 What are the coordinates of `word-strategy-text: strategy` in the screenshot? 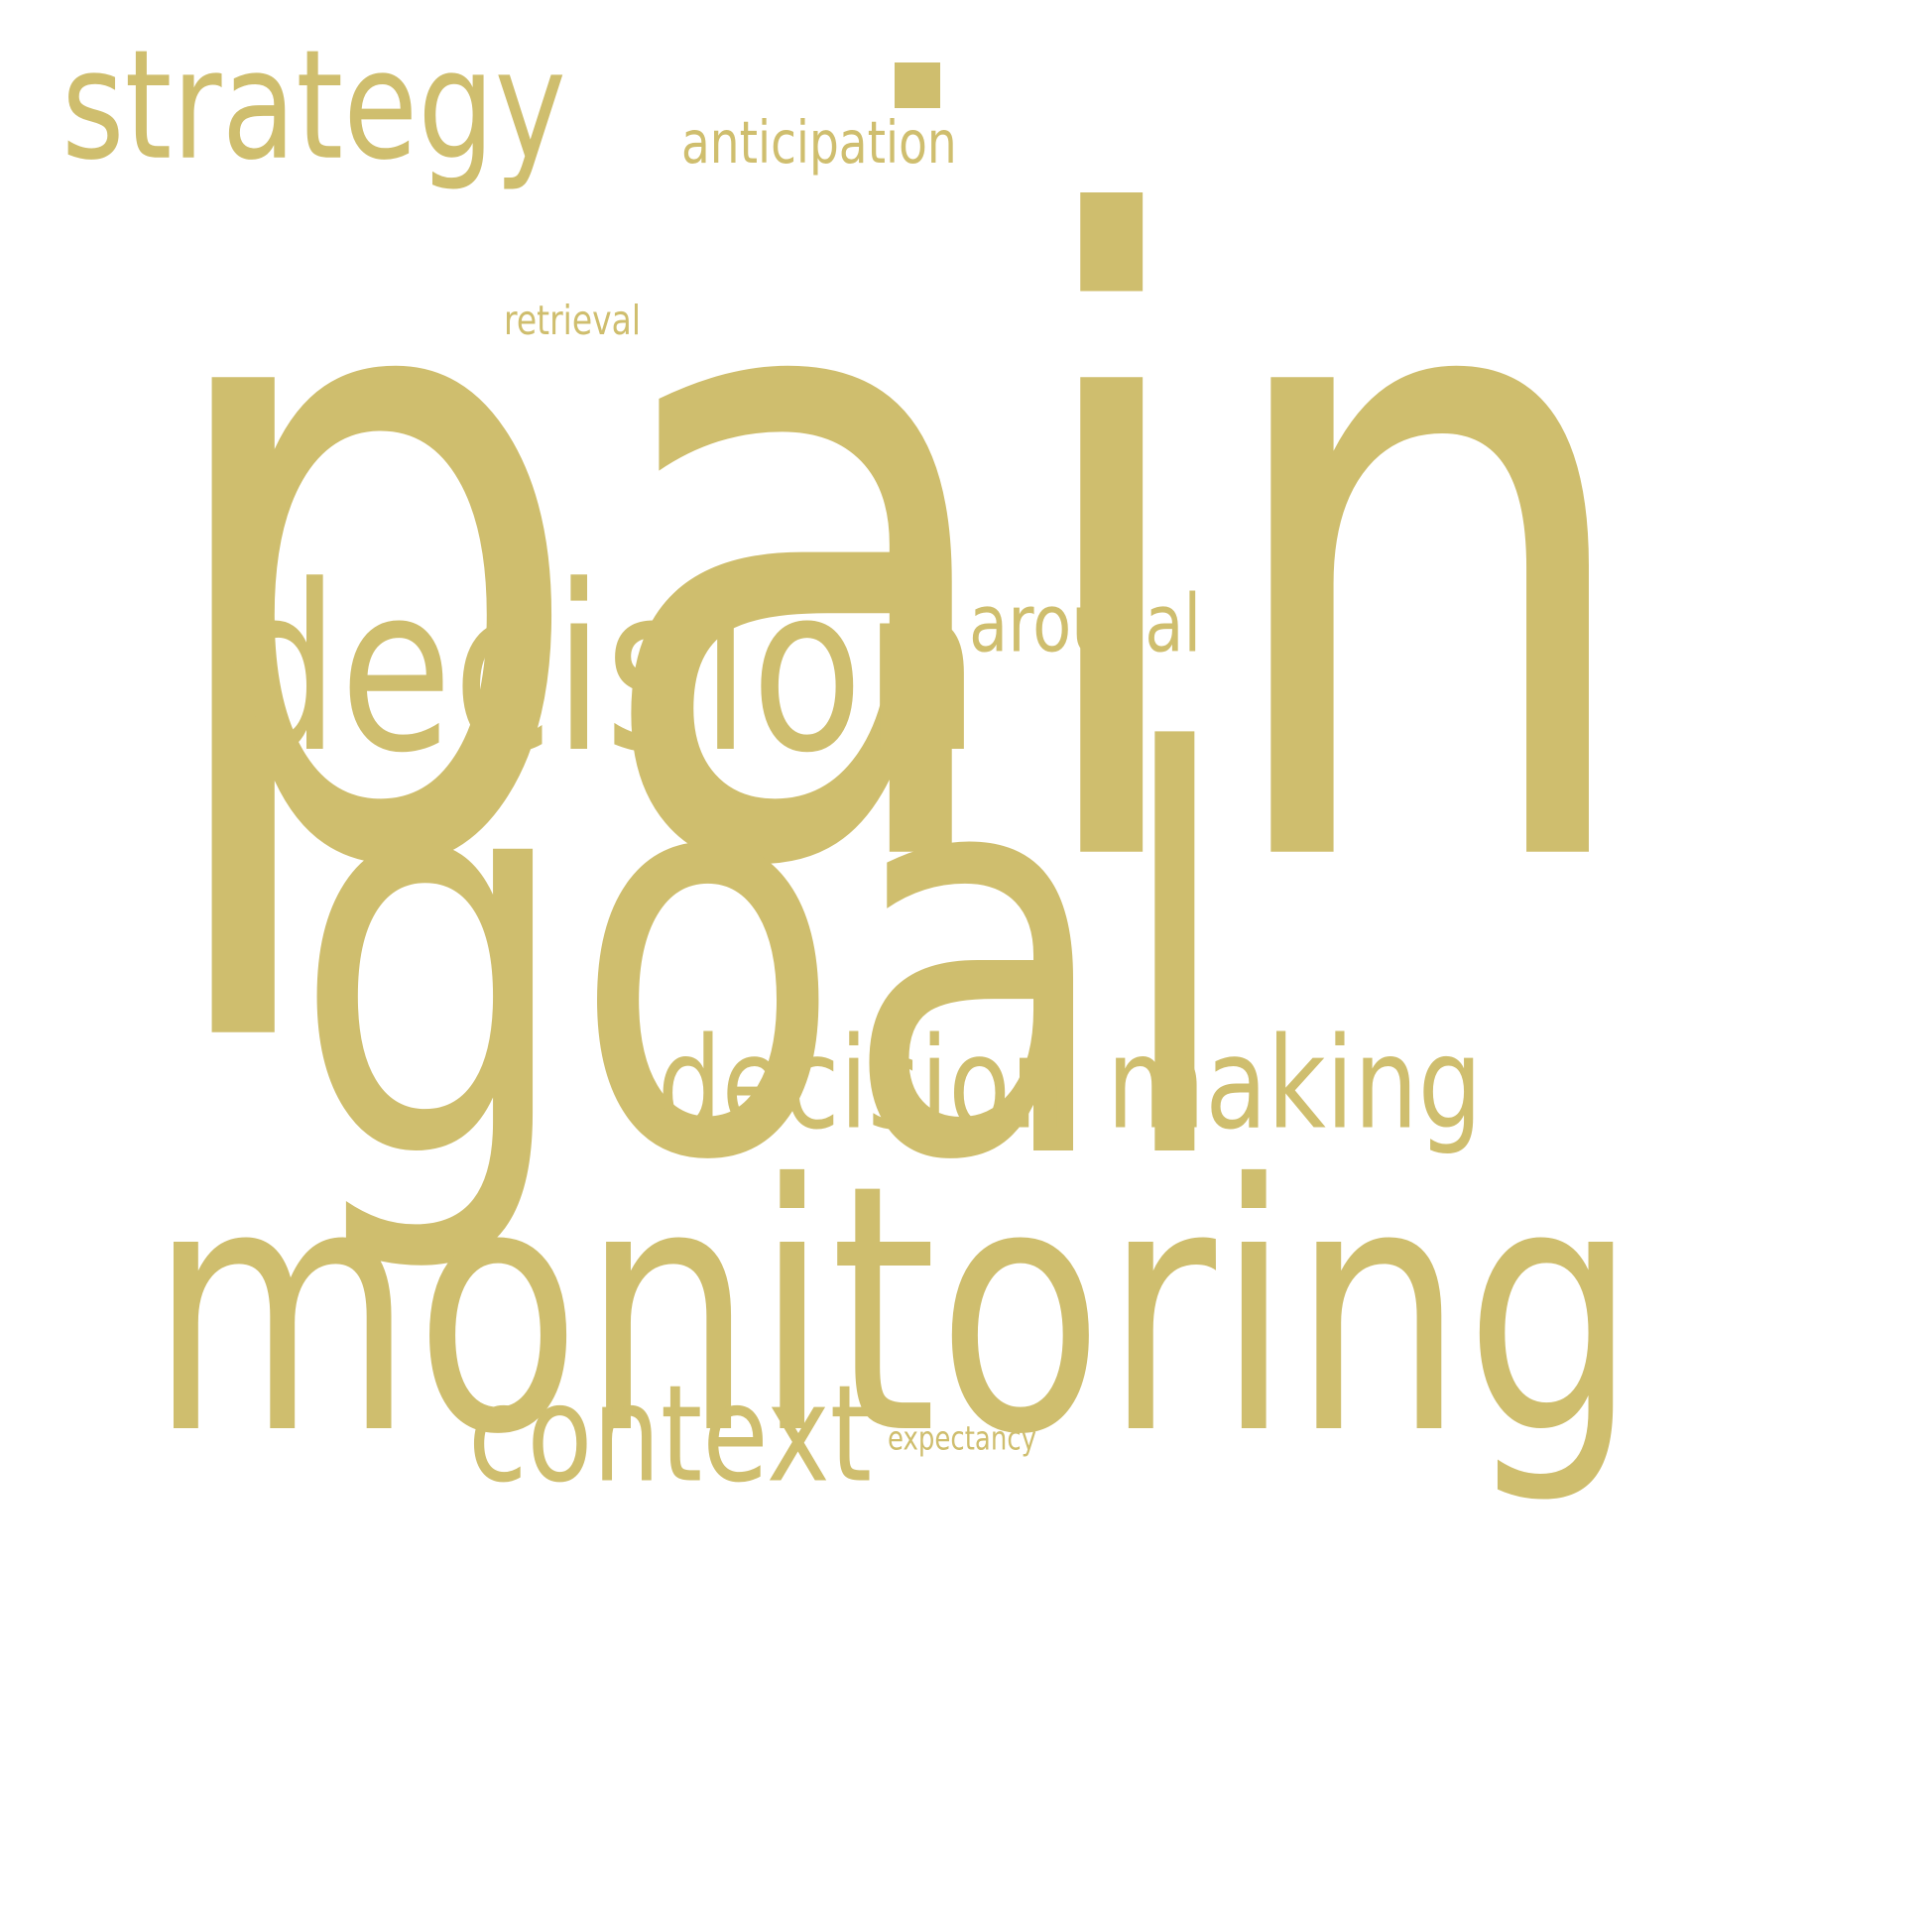 It's located at (313, 105).